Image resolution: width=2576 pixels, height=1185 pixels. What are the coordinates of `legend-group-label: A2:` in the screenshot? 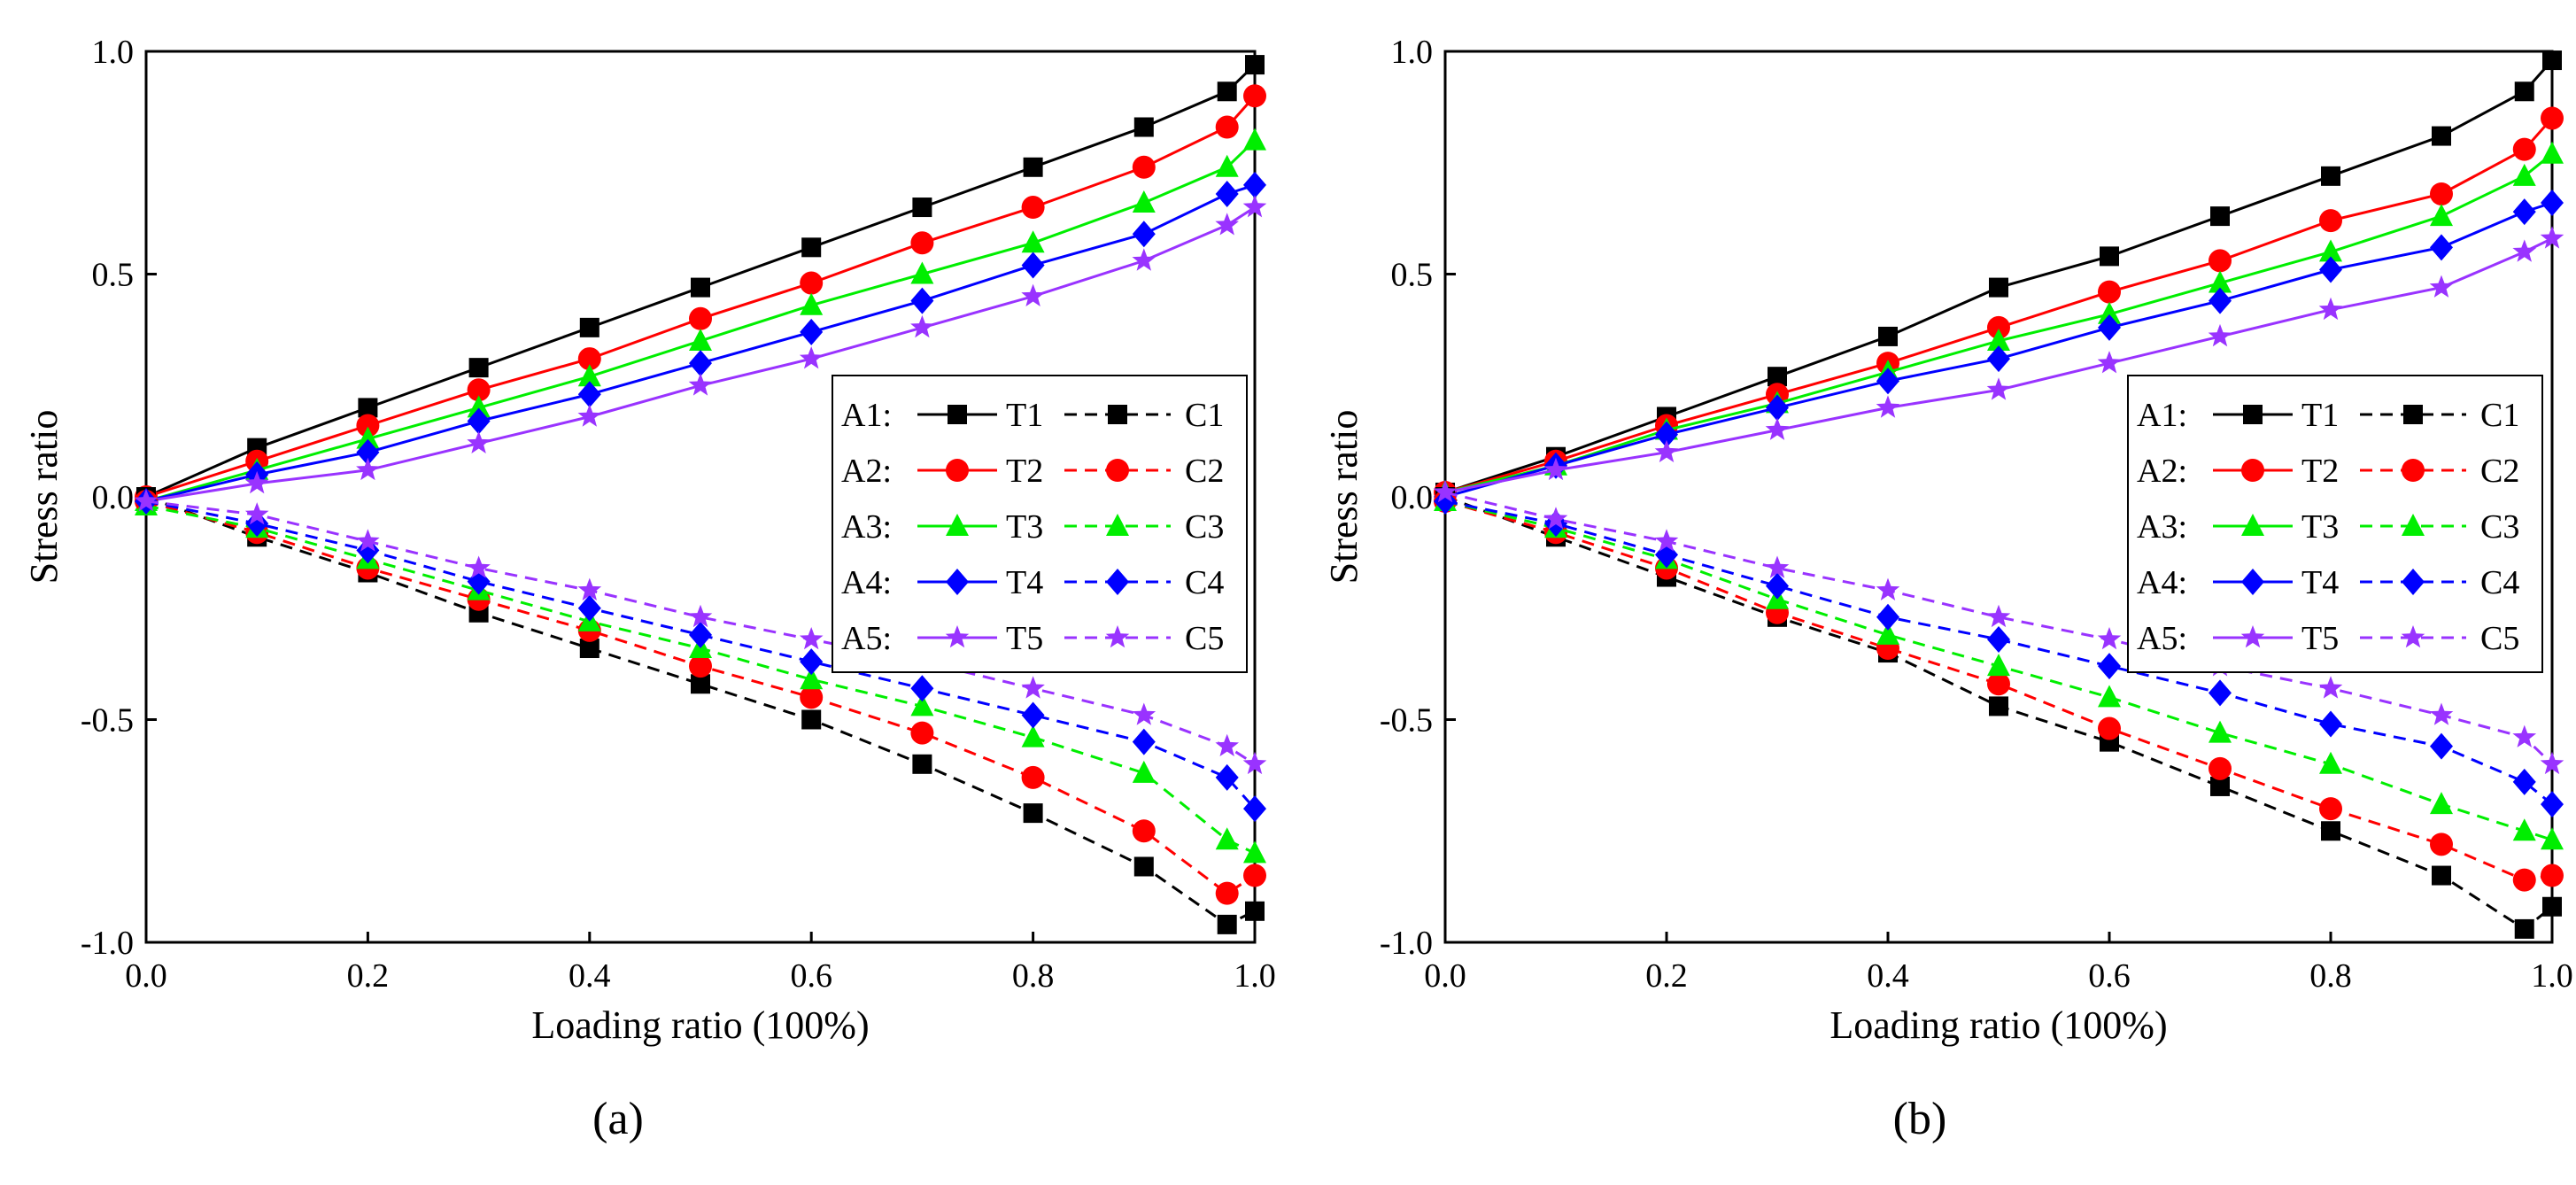 It's located at (866, 472).